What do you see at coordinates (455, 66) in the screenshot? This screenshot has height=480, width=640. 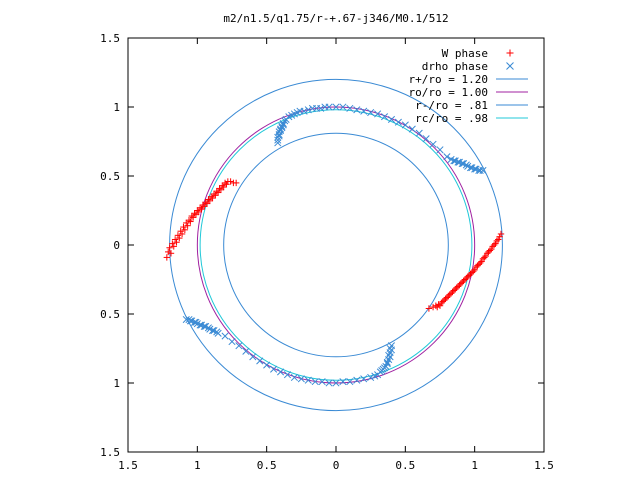 I see `legend-label-1: drho phase` at bounding box center [455, 66].